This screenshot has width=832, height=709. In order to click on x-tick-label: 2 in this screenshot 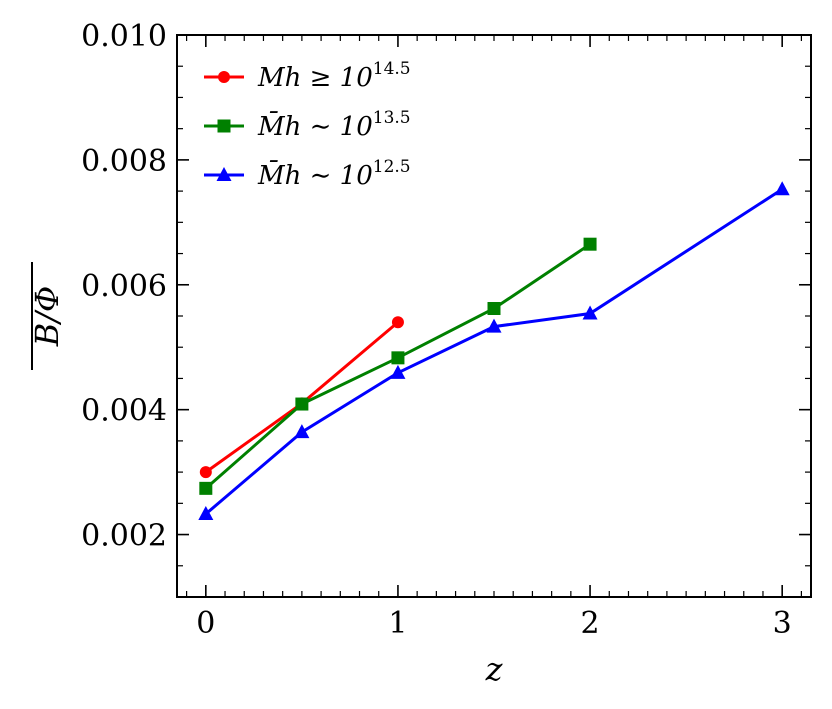, I will do `click(590, 623)`.